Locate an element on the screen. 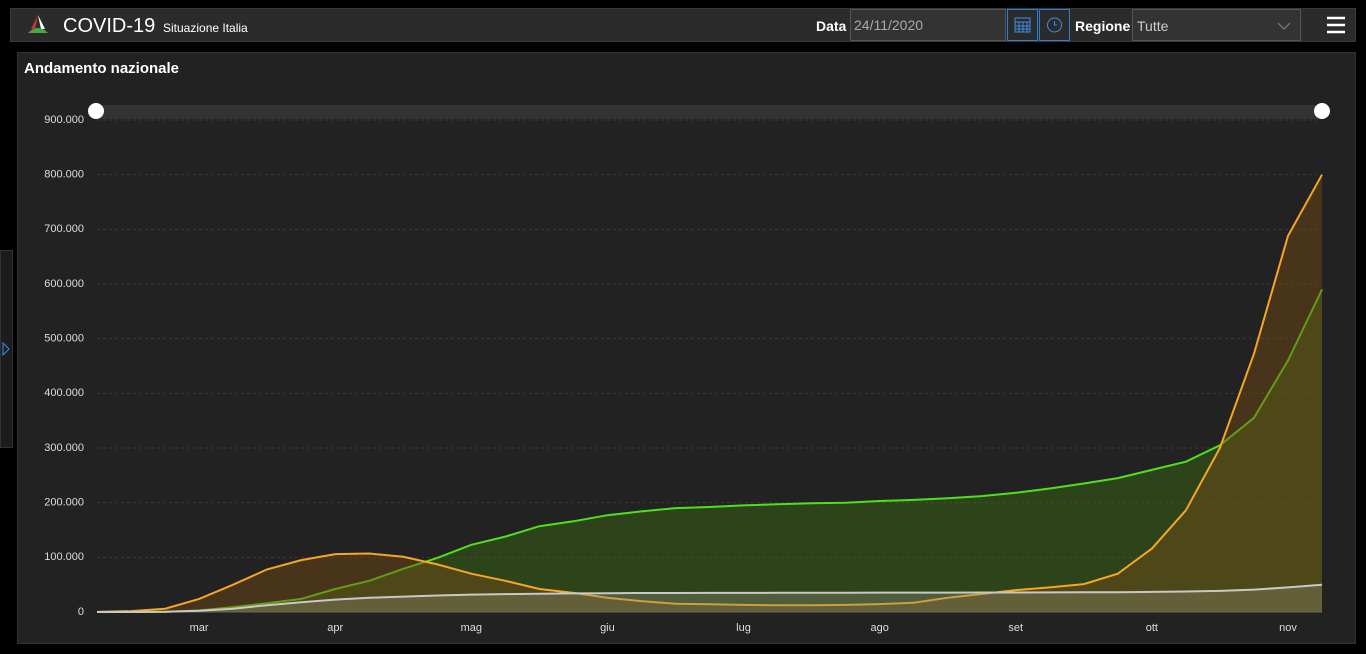 Image resolution: width=1366 pixels, height=654 pixels. date-input: 24/11/2020 is located at coordinates (928, 25).